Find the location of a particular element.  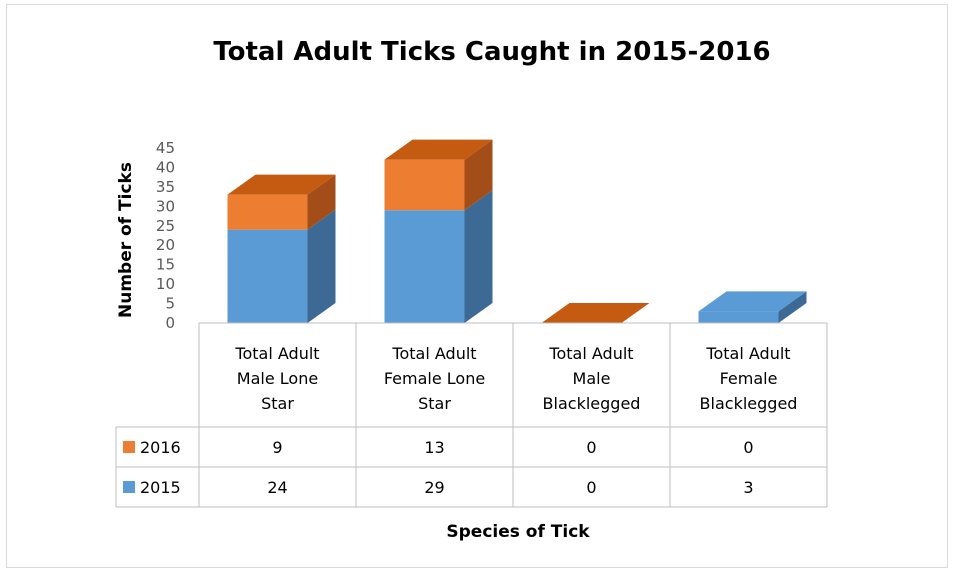

y-tick-label: 25 is located at coordinates (165, 226).